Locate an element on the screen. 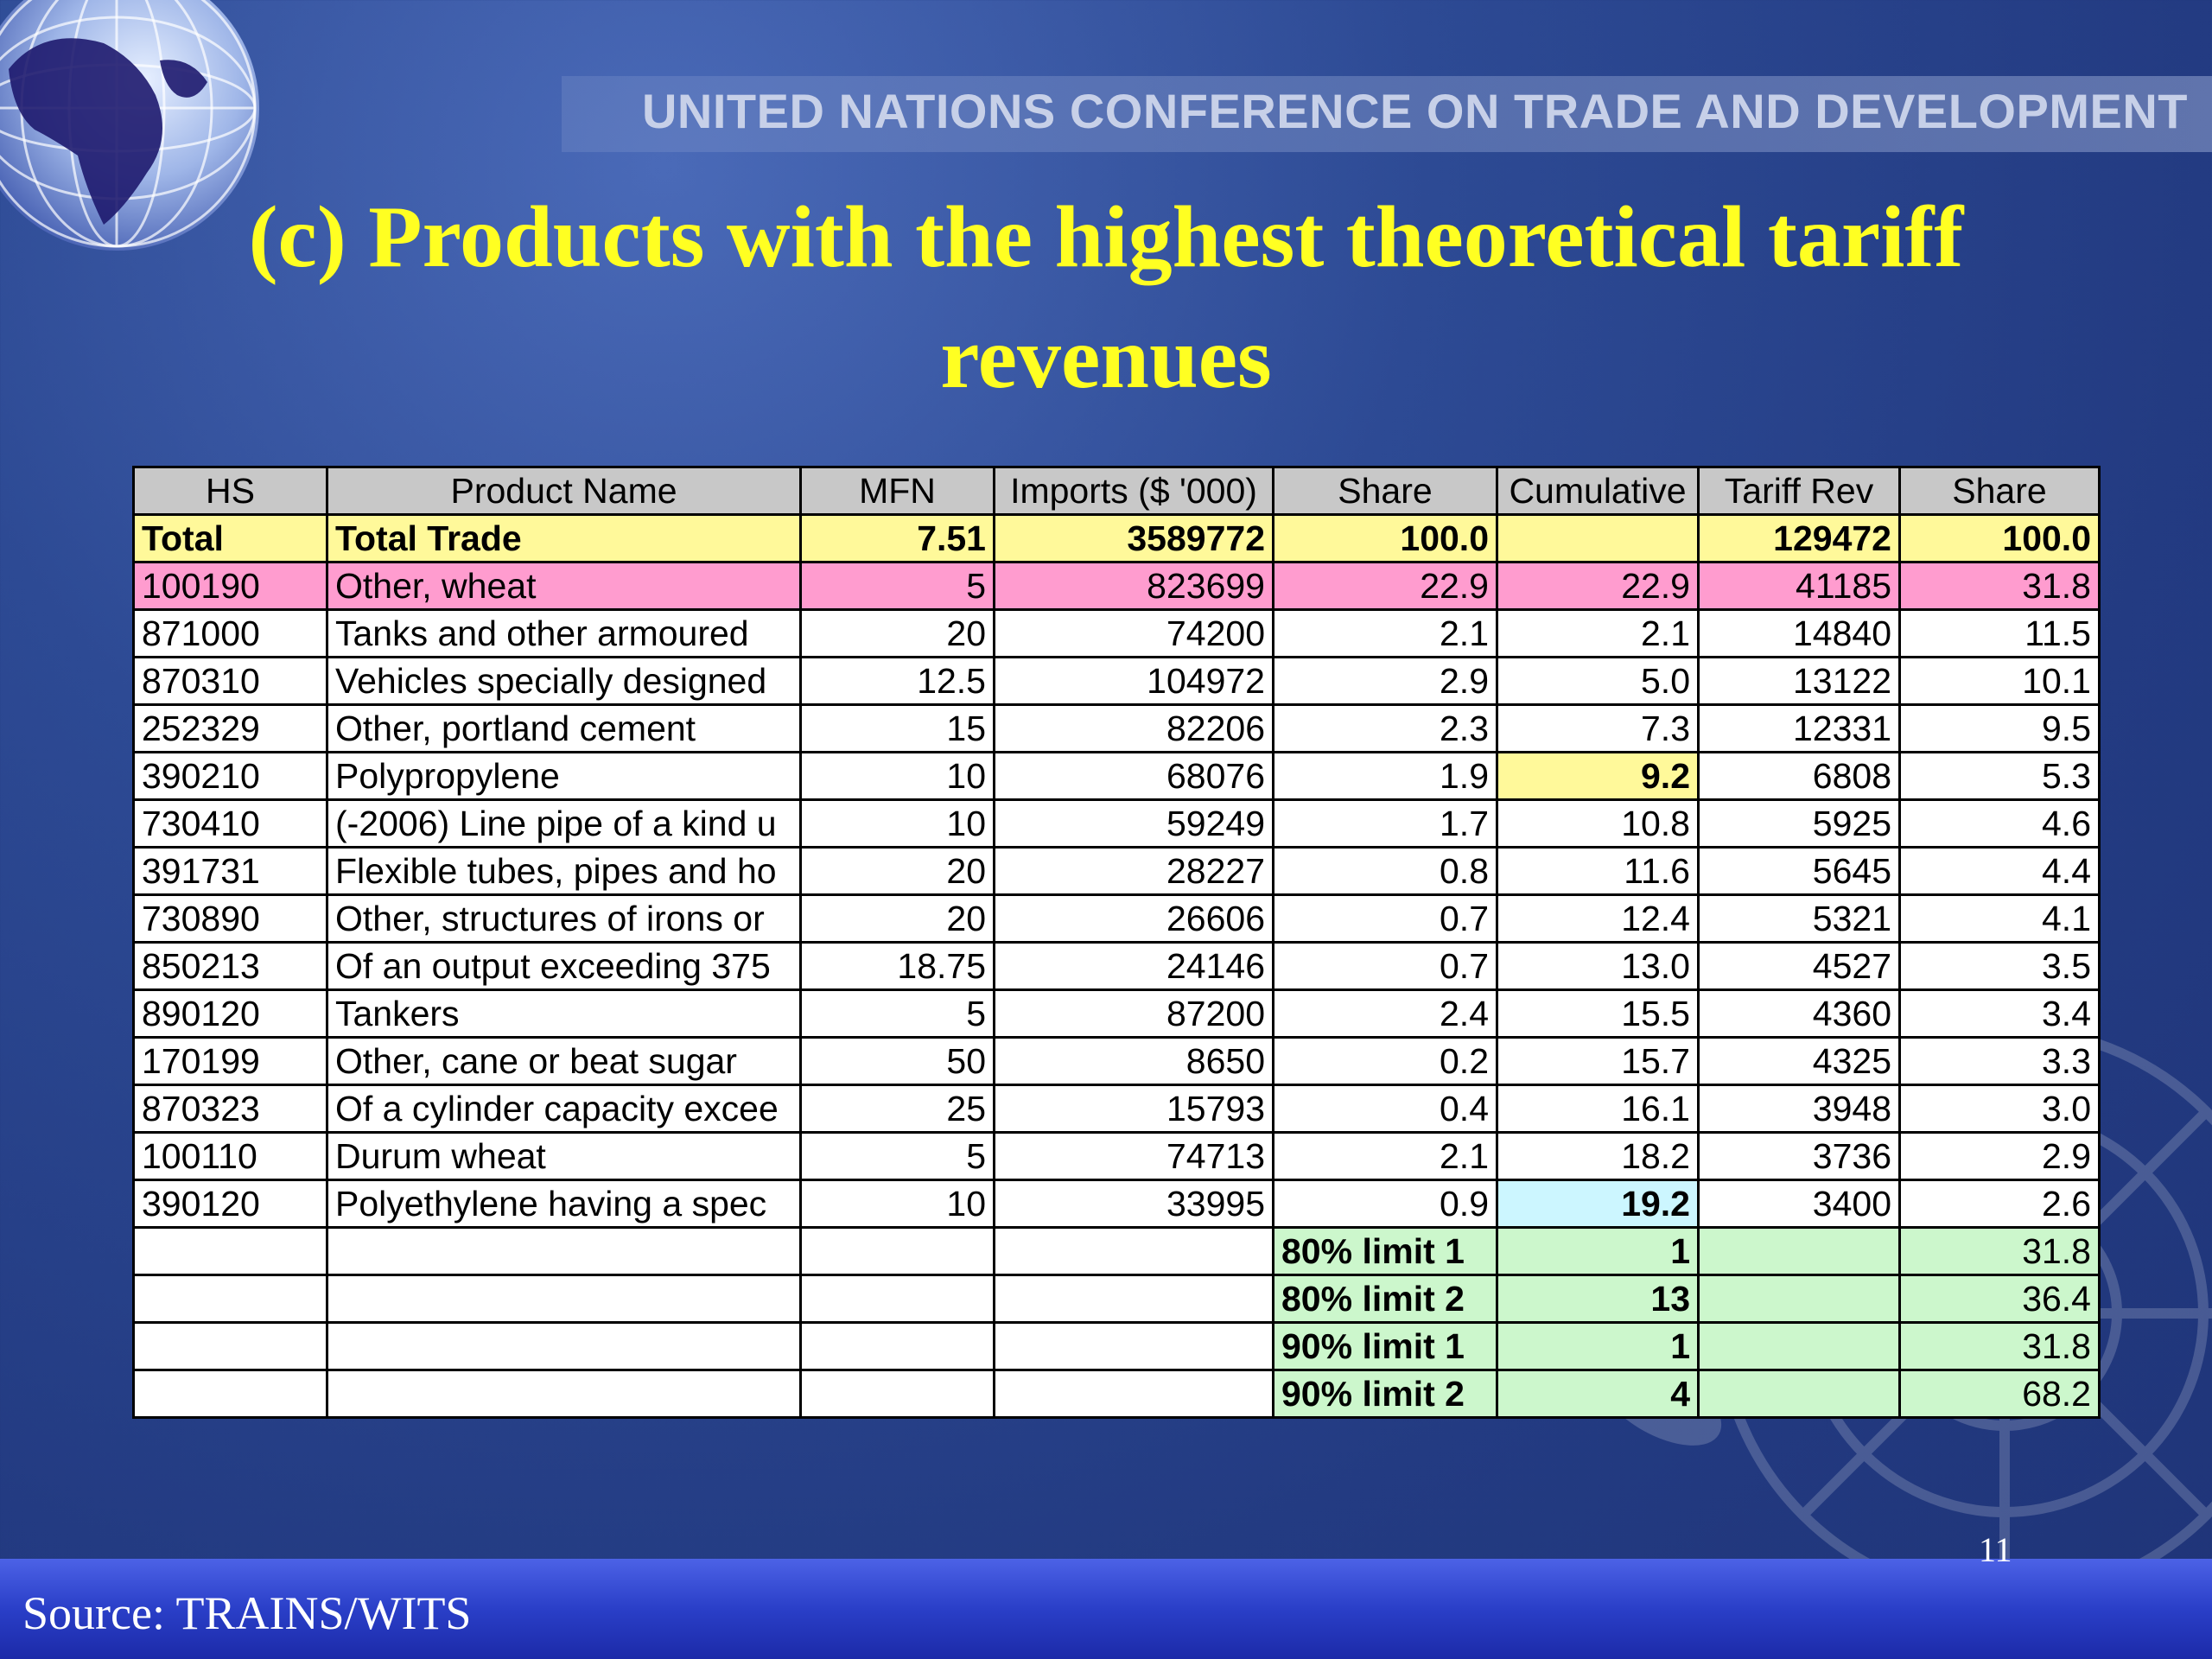 Image resolution: width=2212 pixels, height=1659 pixels. cell-imports: 82206 is located at coordinates (1133, 728).